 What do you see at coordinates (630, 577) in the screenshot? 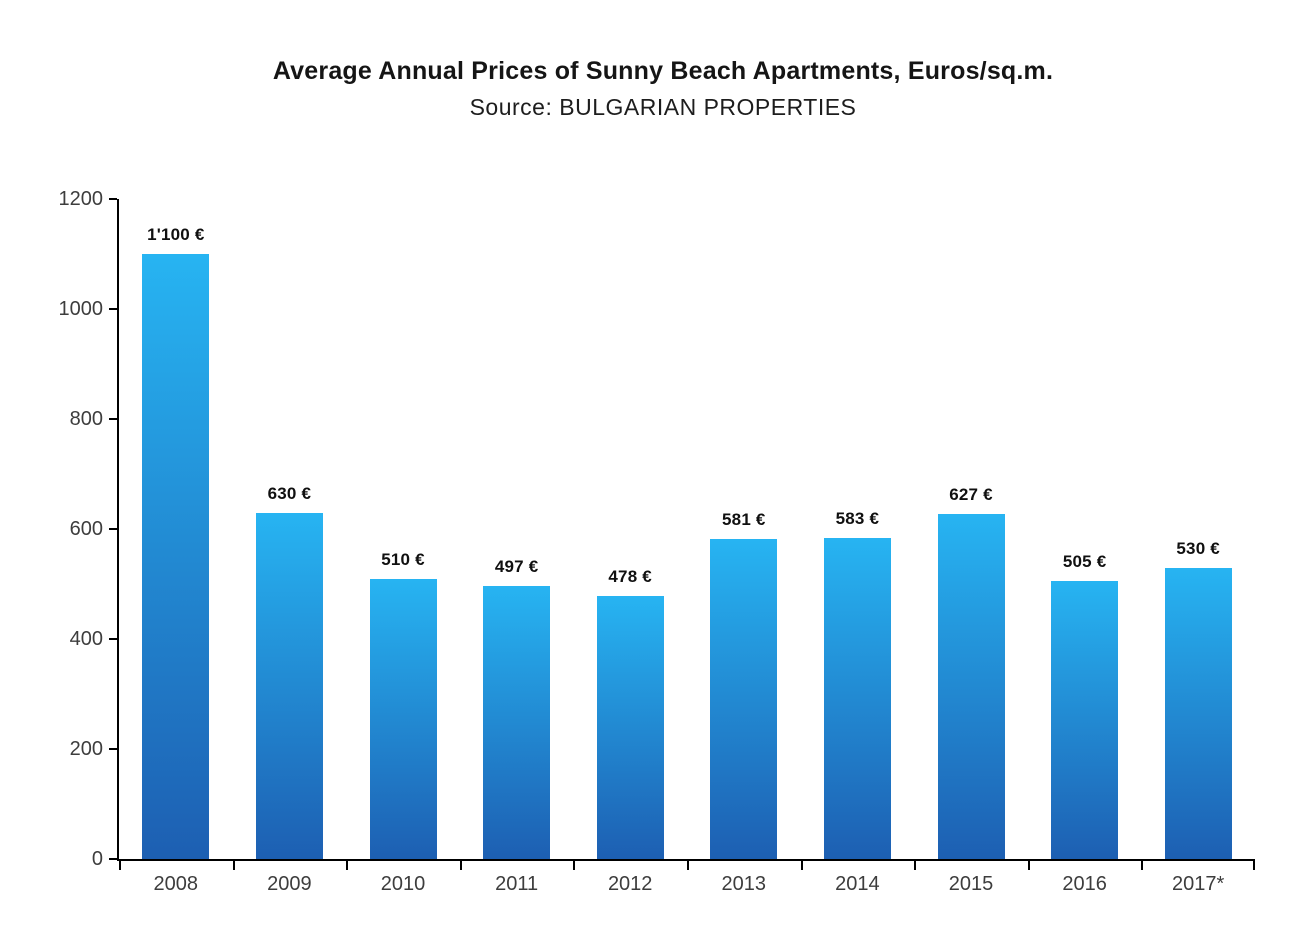
I see `bar-value-label: 478 €` at bounding box center [630, 577].